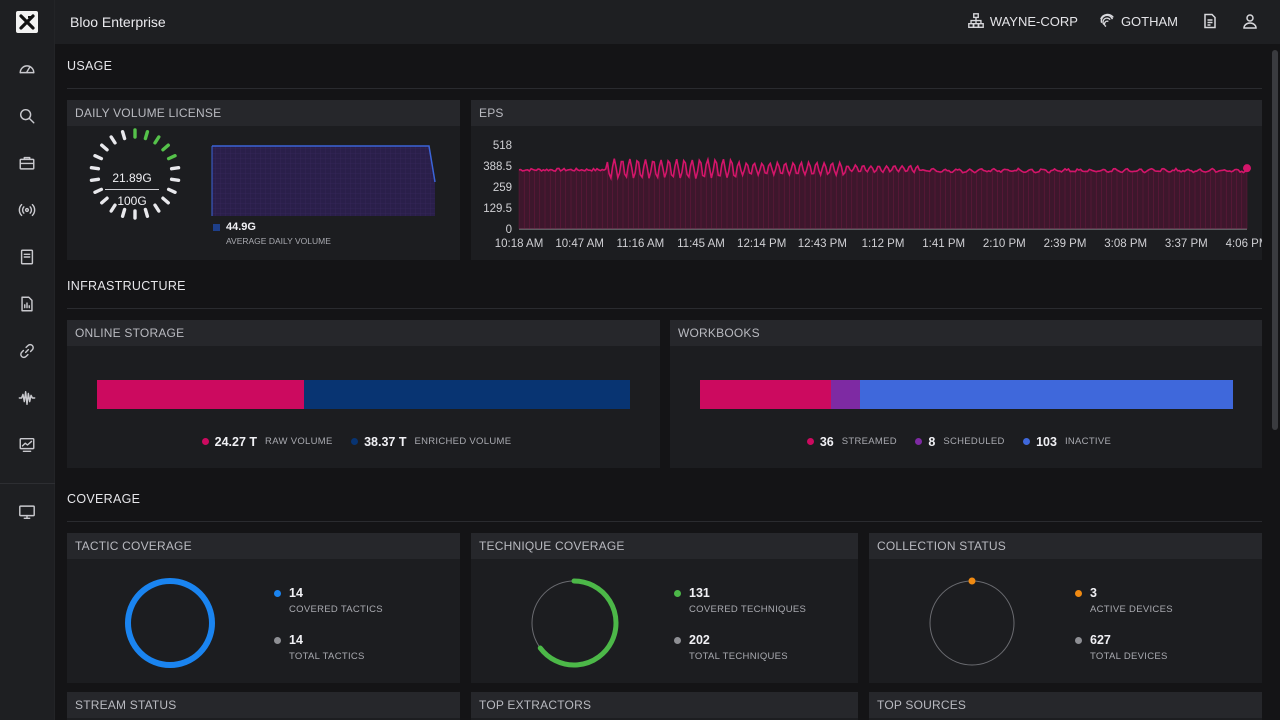 The image size is (1280, 720). What do you see at coordinates (27, 257) in the screenshot?
I see `notebook-icon` at bounding box center [27, 257].